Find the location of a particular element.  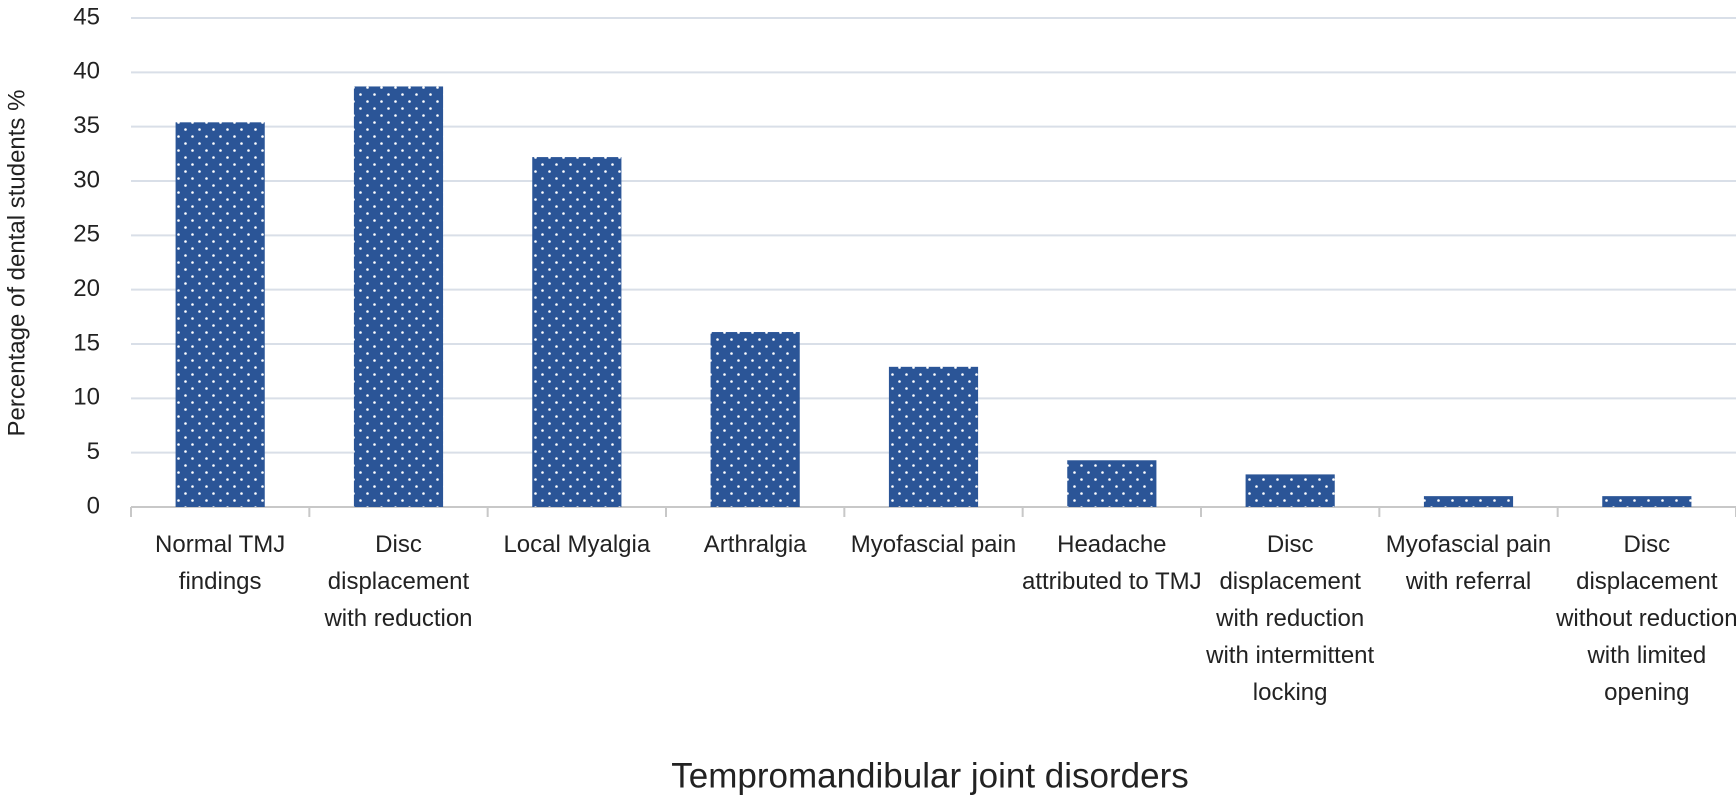

y-tick-label: 35 is located at coordinates (86, 125).